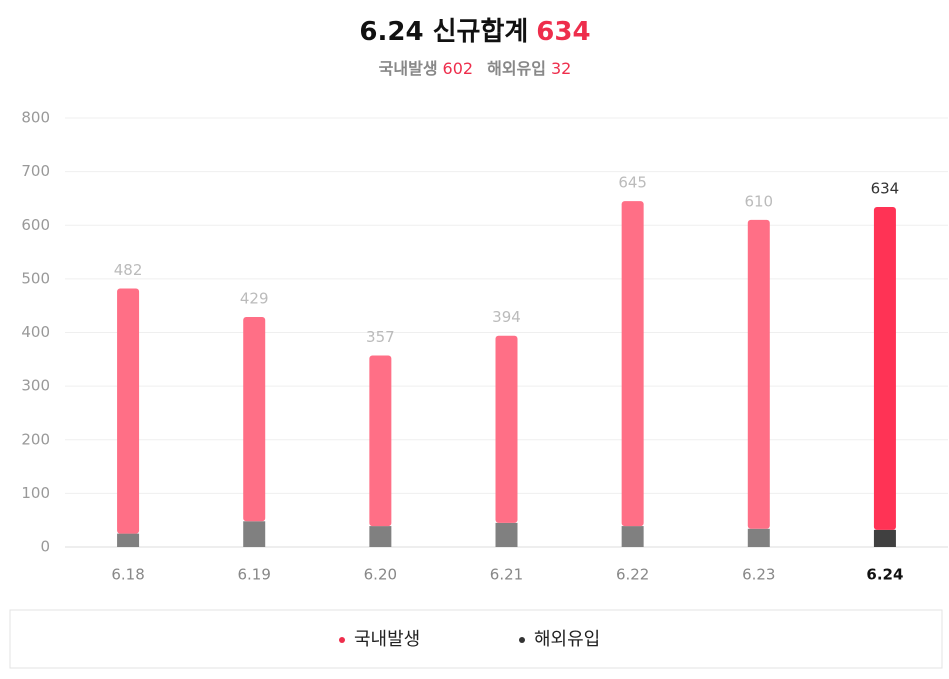  Describe the element at coordinates (476, 639) in the screenshot. I see `legend-box` at that location.